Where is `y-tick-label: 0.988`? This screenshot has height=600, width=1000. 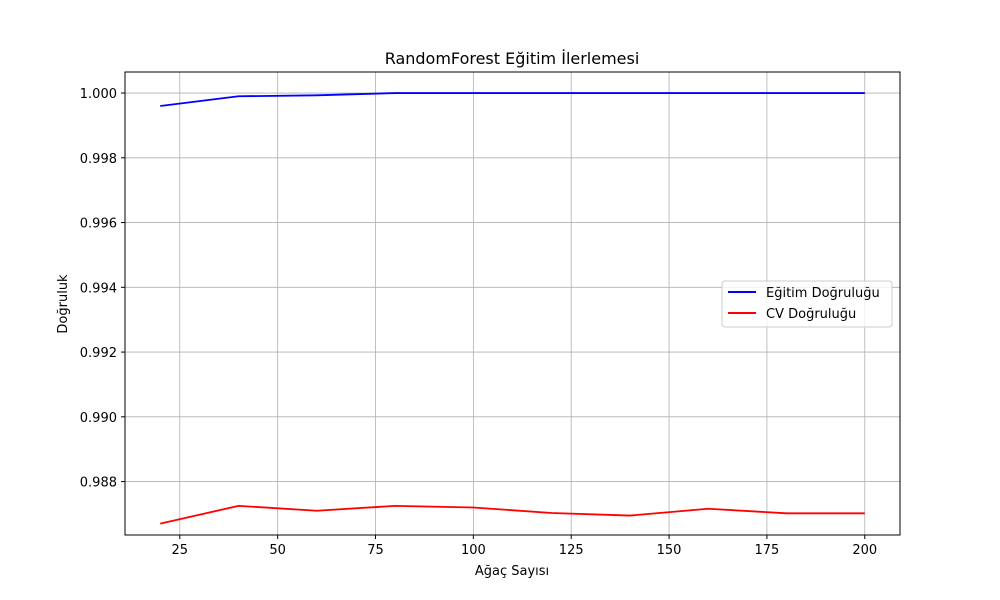
y-tick-label: 0.988 is located at coordinates (98, 483).